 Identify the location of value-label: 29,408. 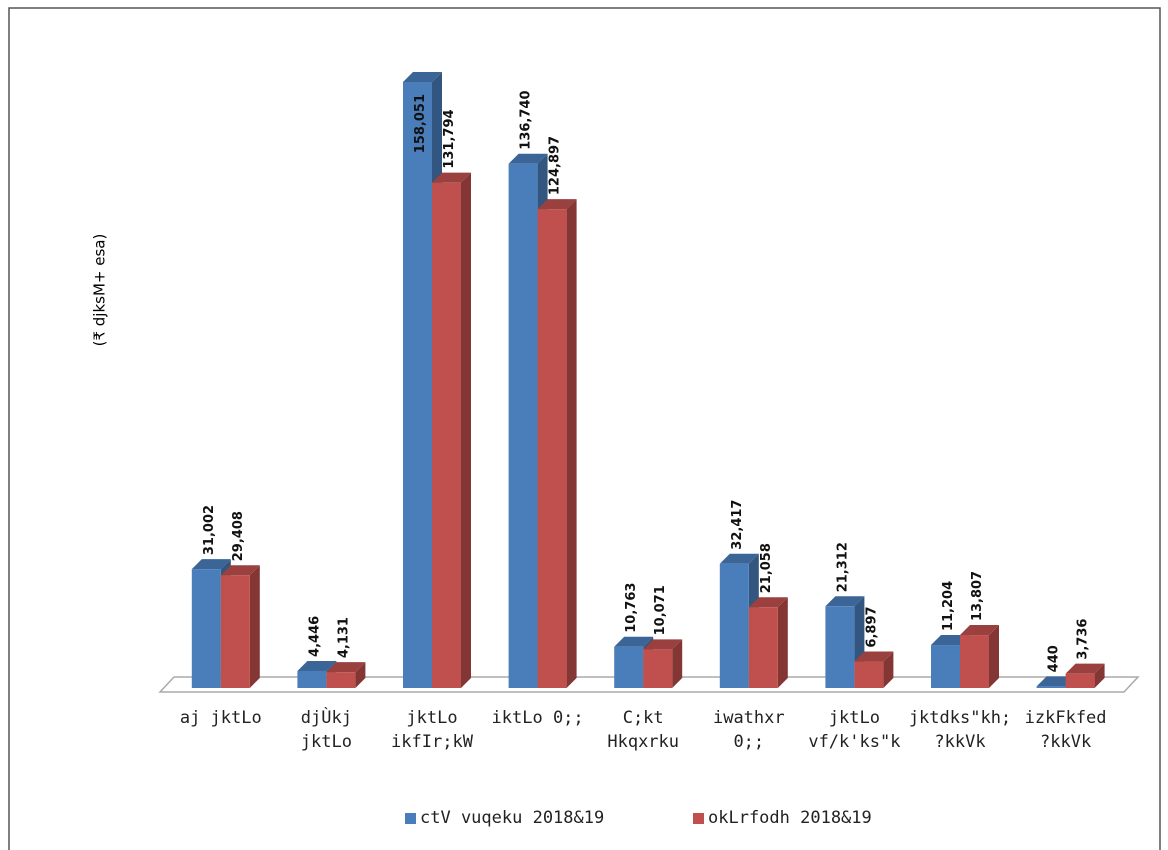
(238, 536).